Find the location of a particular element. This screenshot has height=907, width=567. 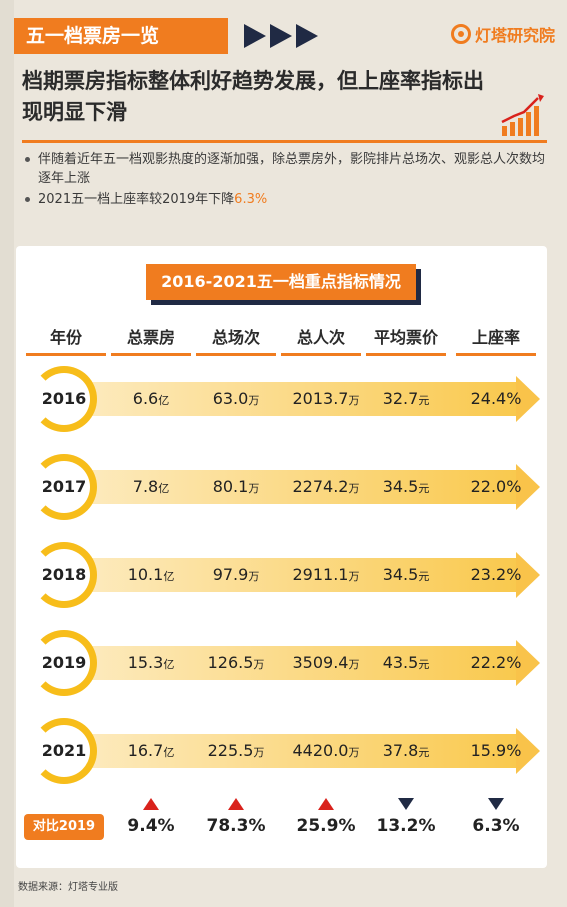

compare-value: 13.2% is located at coordinates (406, 826).